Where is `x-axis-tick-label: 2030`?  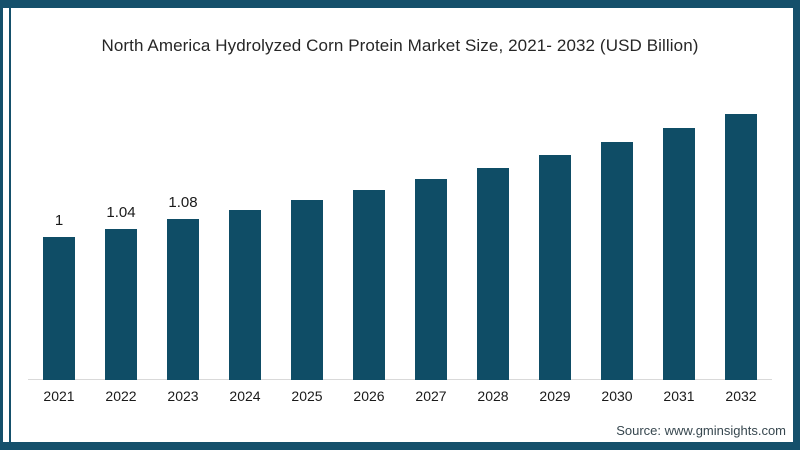 x-axis-tick-label: 2030 is located at coordinates (617, 396).